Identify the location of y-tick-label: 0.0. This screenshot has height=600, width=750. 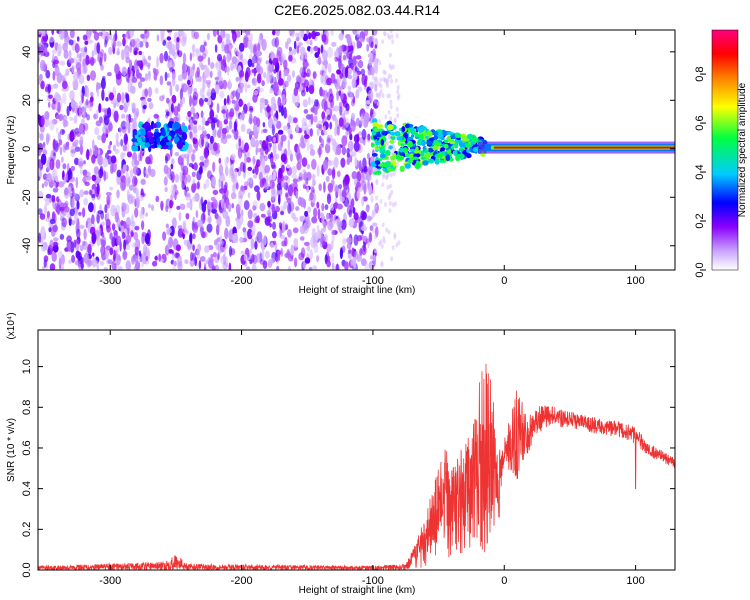
(27, 569).